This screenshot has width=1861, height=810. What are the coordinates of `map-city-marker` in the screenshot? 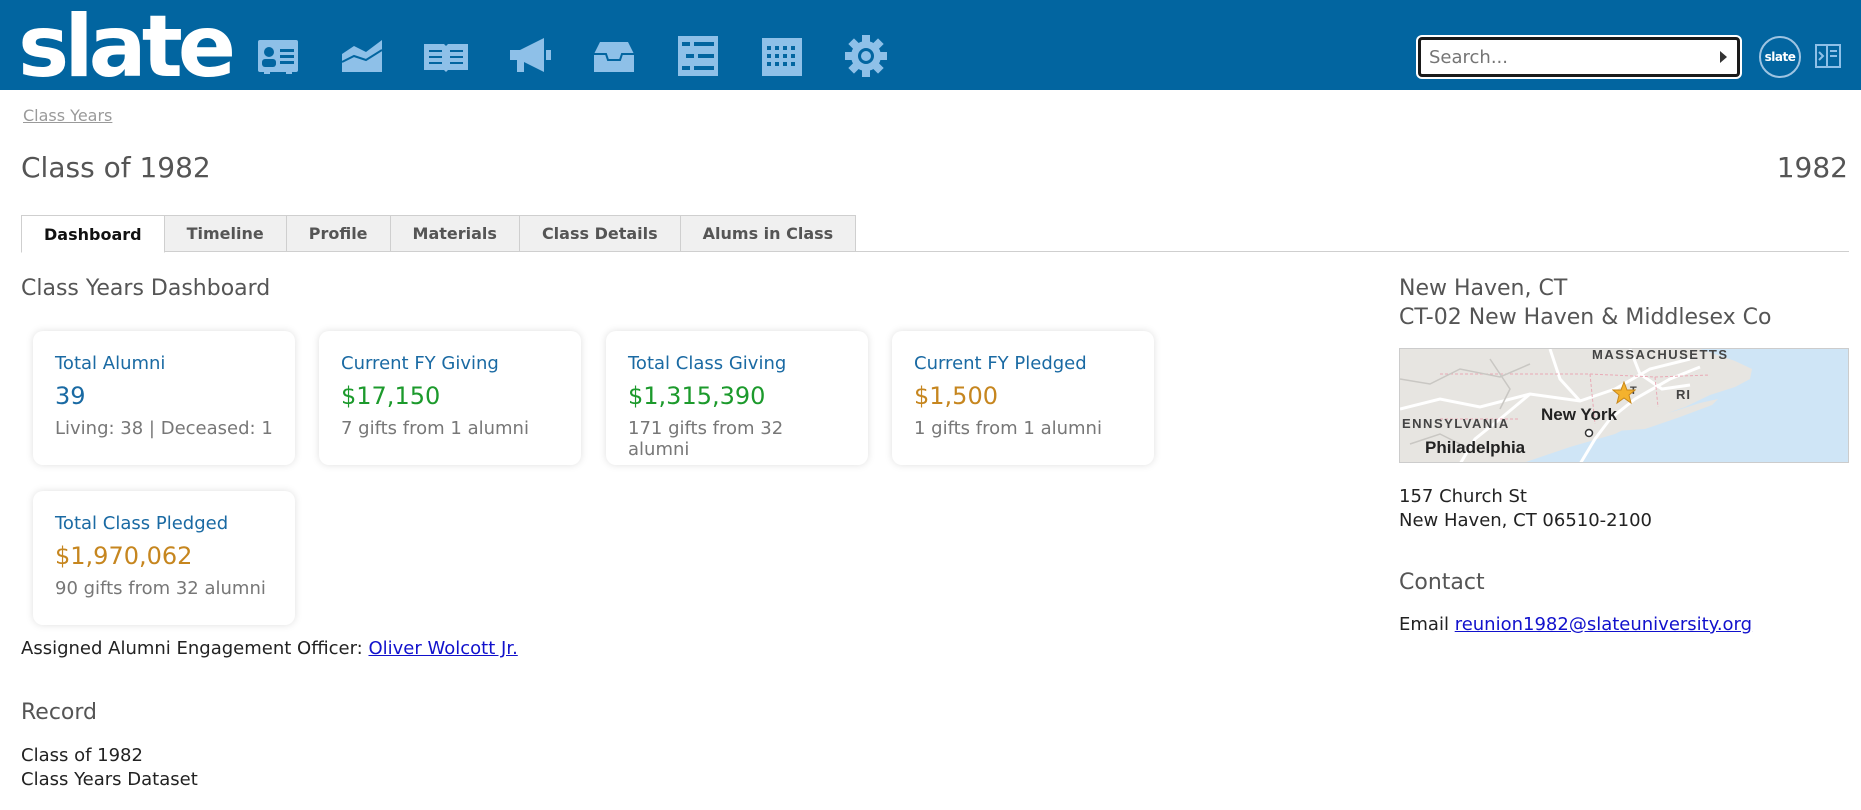 It's located at (1589, 433).